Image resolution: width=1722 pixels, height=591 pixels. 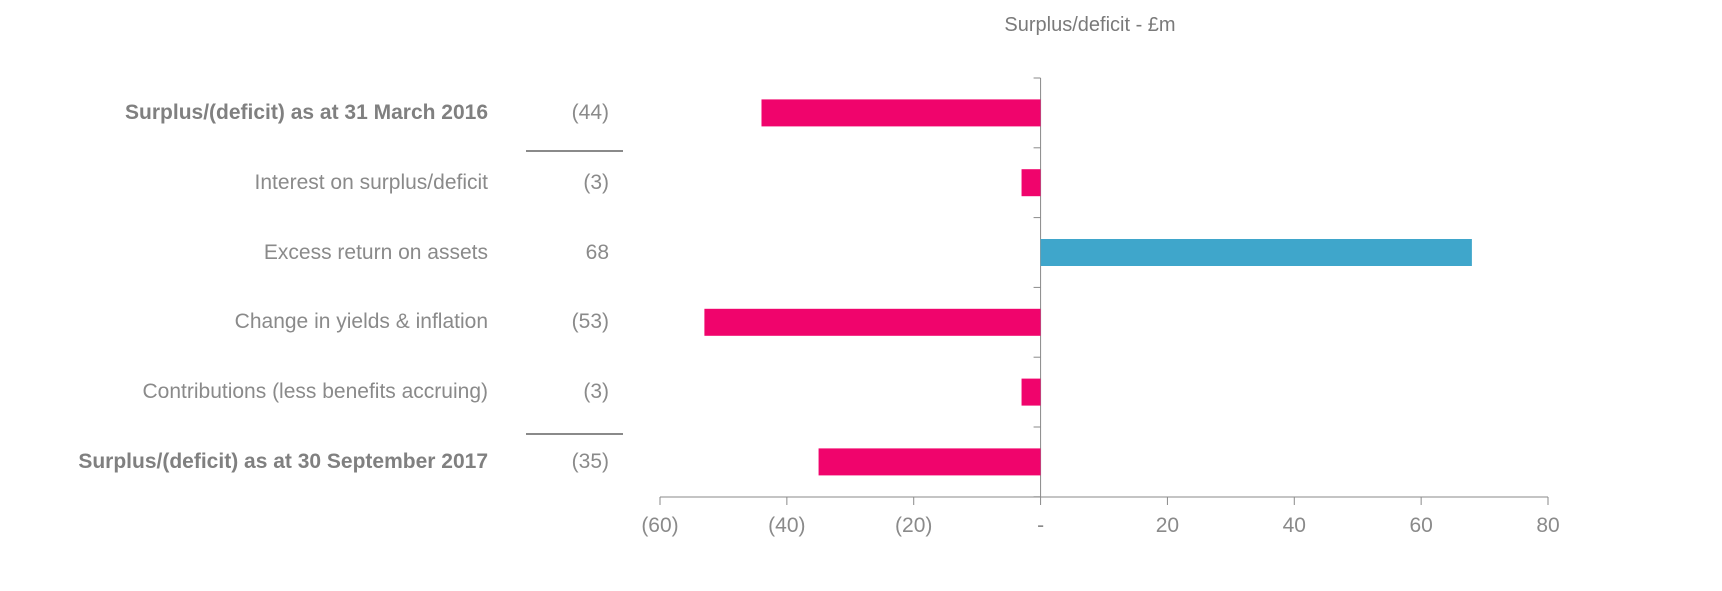 I want to click on category-label: Change in yields & inflation, so click(x=361, y=322).